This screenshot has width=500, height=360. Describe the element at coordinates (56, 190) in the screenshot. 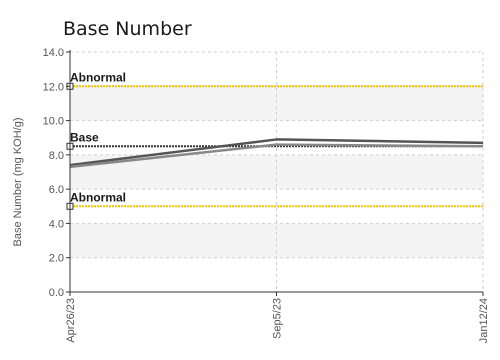

I see `y-tick-label: 6.0` at that location.